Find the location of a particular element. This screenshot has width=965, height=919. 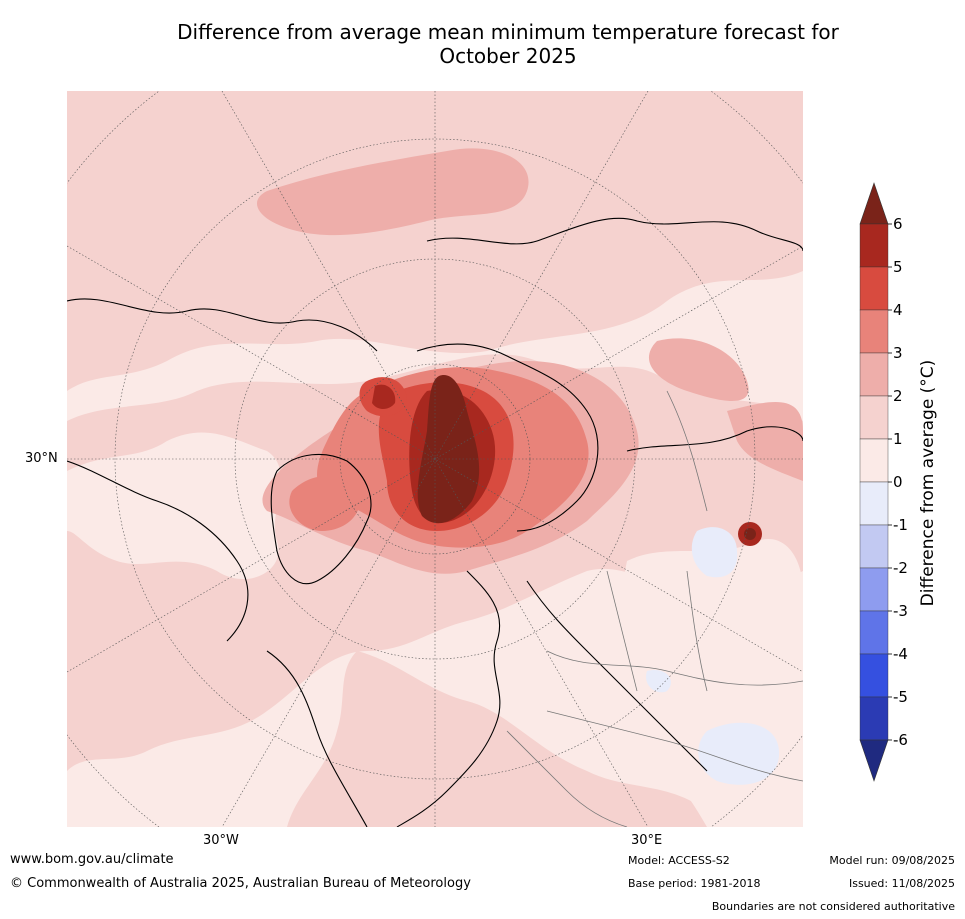

colorbar-swatch-cm4_m3 is located at coordinates (874, 632).